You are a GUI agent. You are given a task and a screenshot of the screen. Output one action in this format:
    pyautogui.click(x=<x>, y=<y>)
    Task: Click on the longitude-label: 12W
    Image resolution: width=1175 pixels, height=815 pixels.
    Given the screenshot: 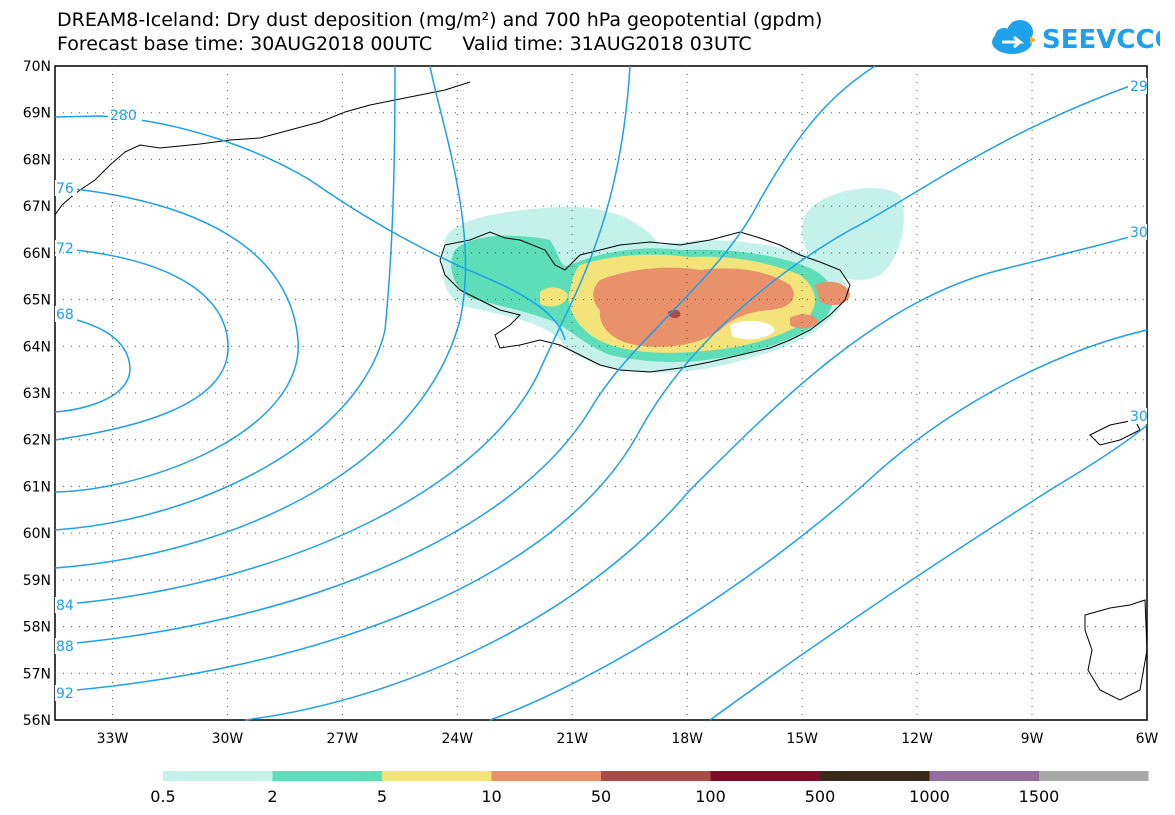 What is the action you would take?
    pyautogui.click(x=917, y=739)
    